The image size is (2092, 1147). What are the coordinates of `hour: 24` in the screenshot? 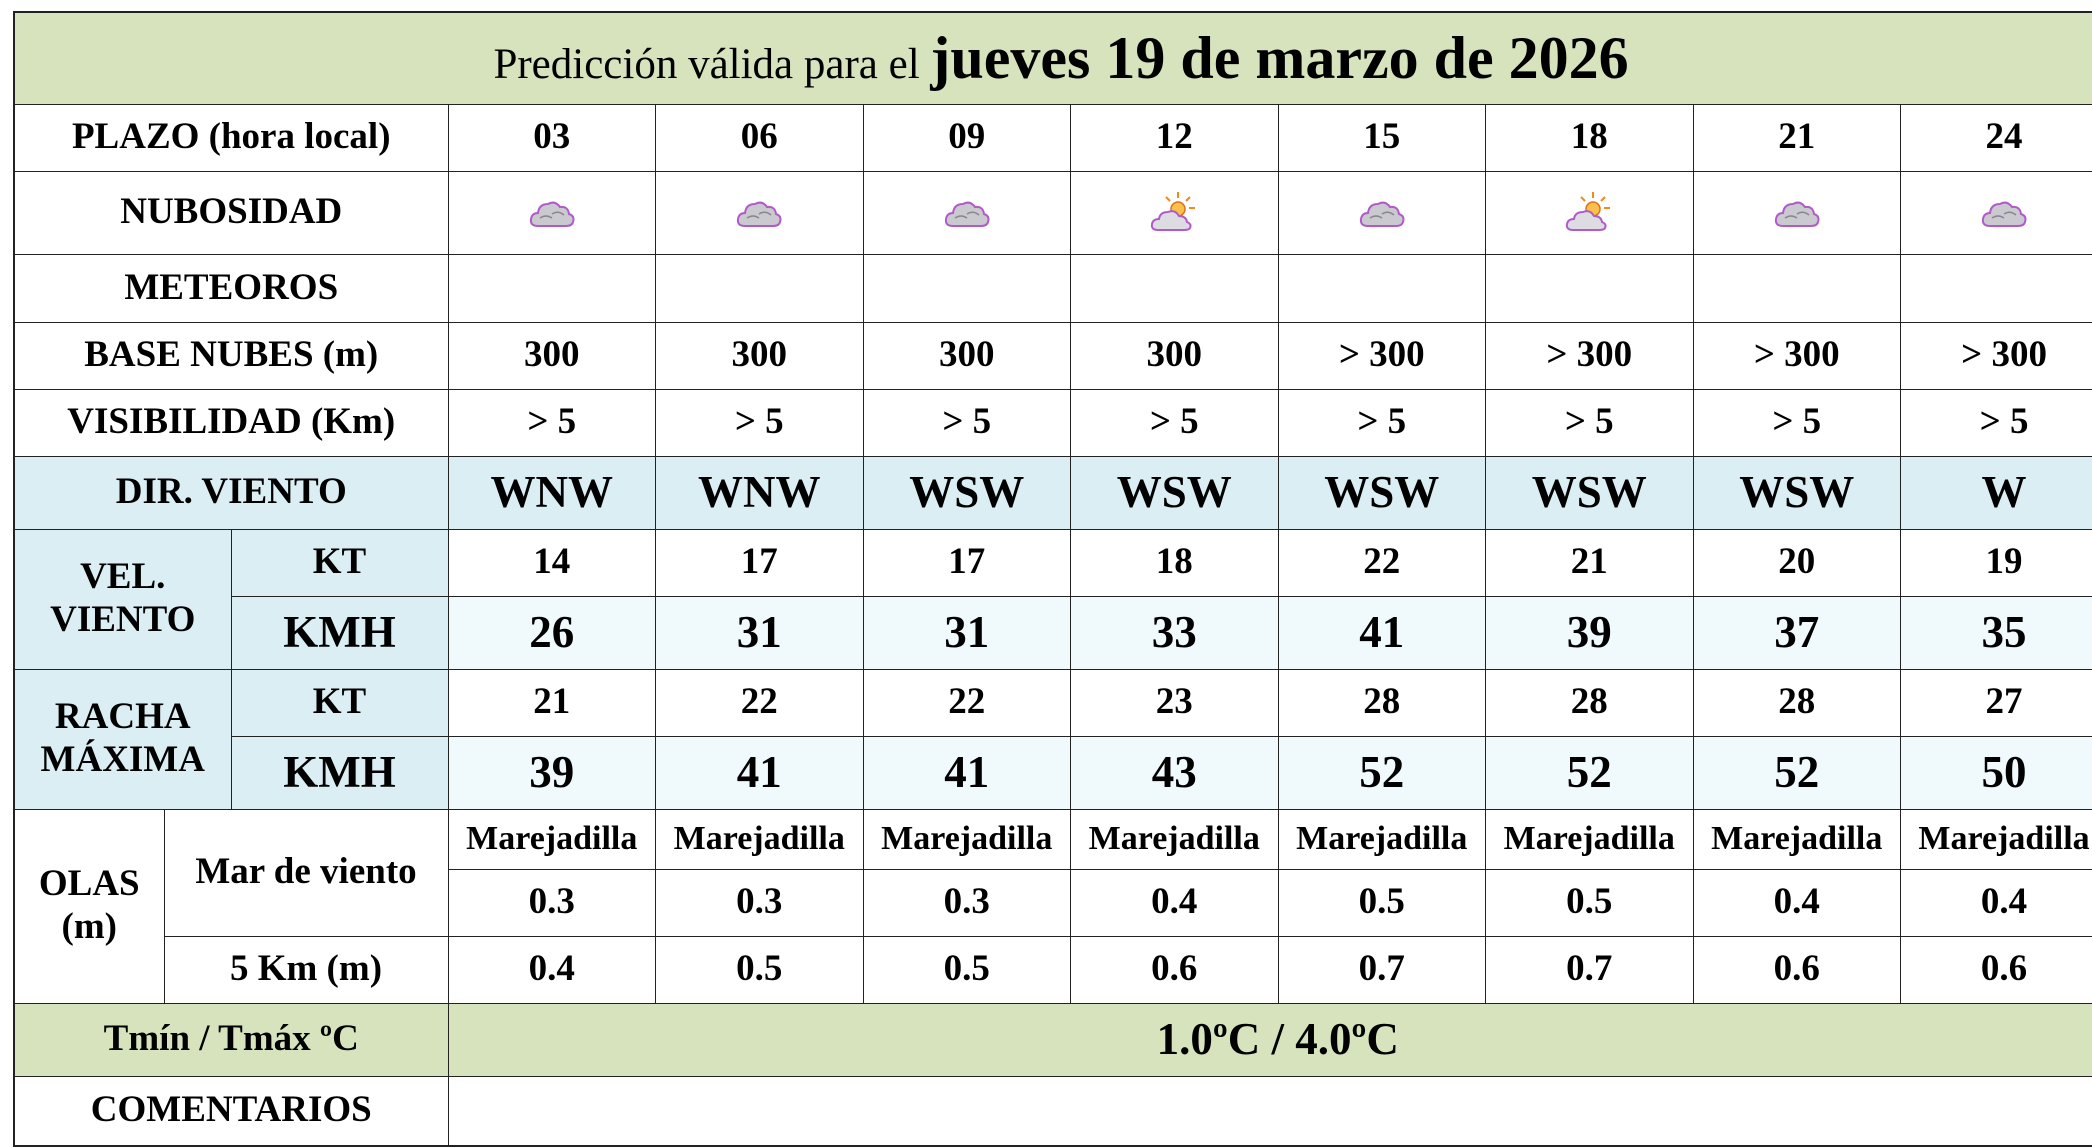 It's located at (1996, 137).